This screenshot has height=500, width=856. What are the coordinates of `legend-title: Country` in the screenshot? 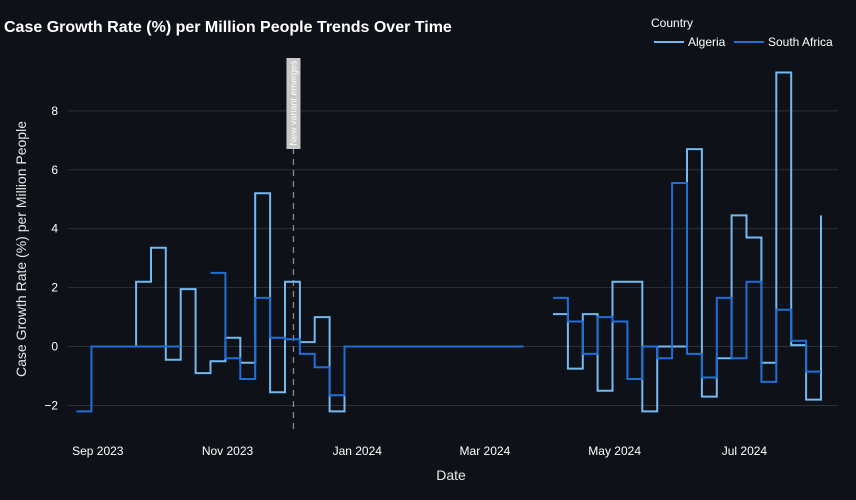 It's located at (672, 23).